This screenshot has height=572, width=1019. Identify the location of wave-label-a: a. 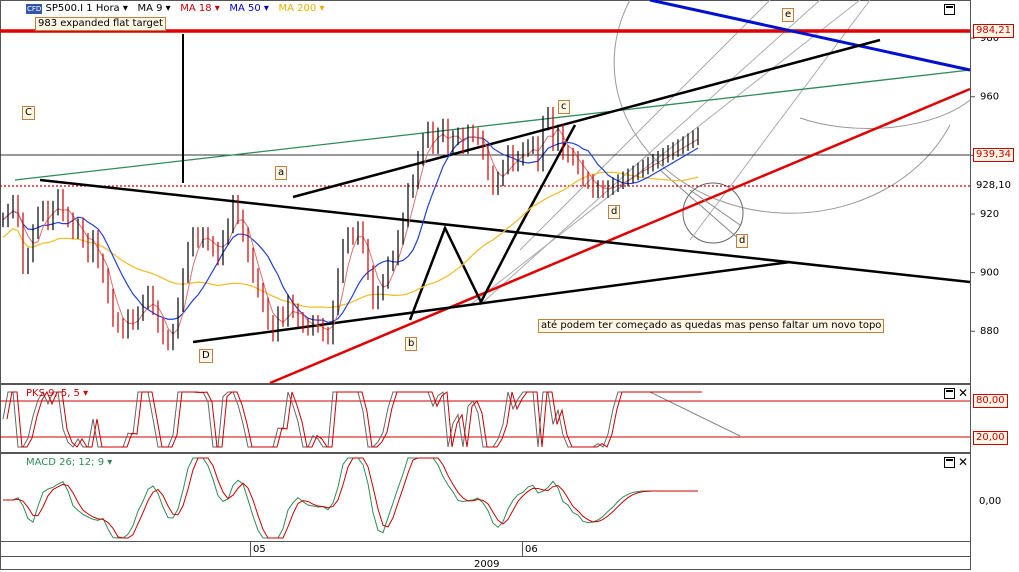
(281, 173).